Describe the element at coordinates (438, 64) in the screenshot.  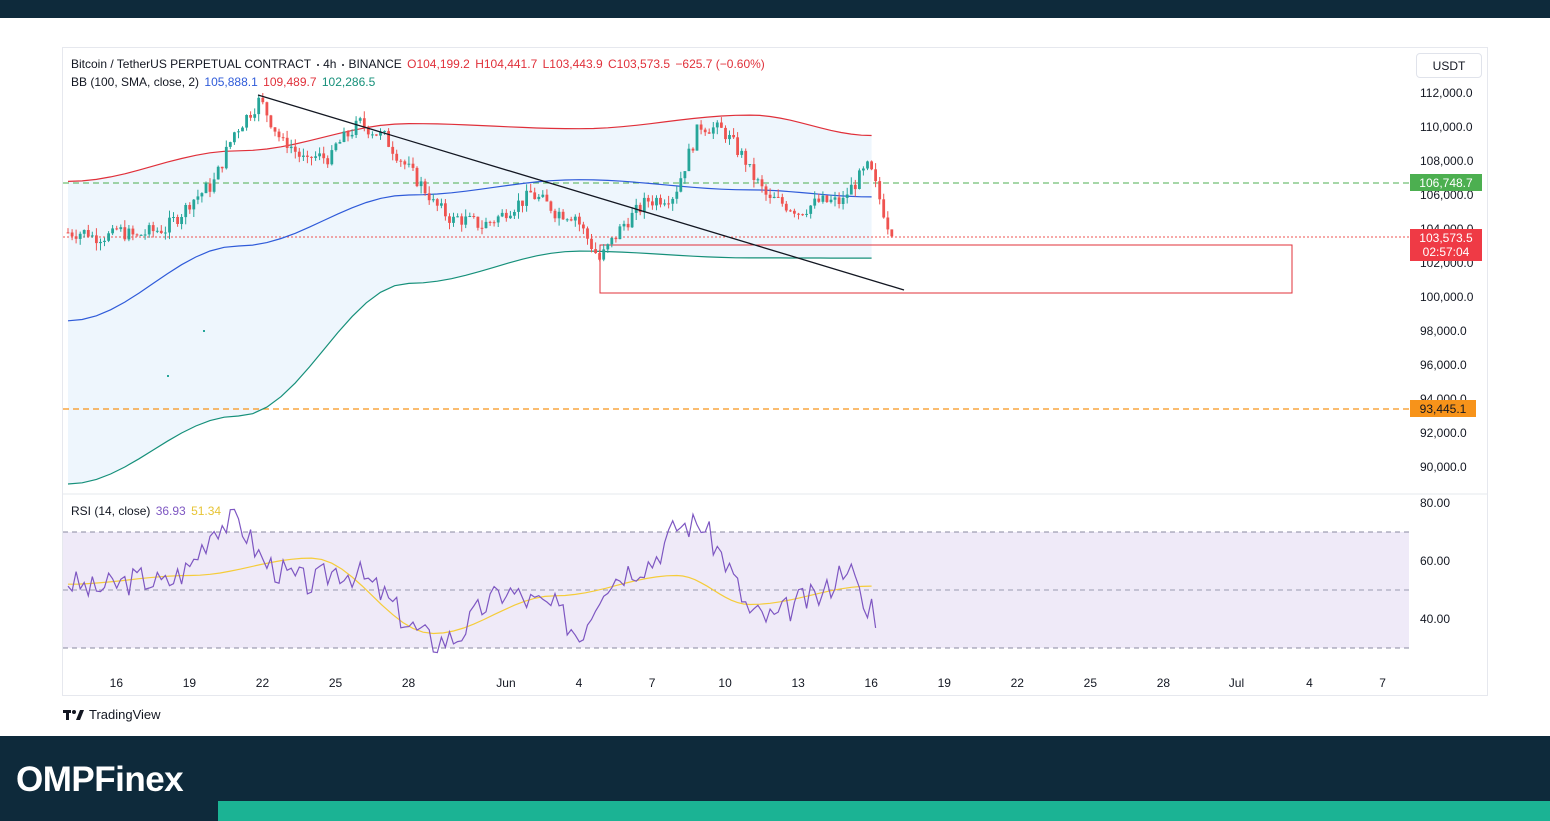
I see `ohlc-open: O104,199.2` at that location.